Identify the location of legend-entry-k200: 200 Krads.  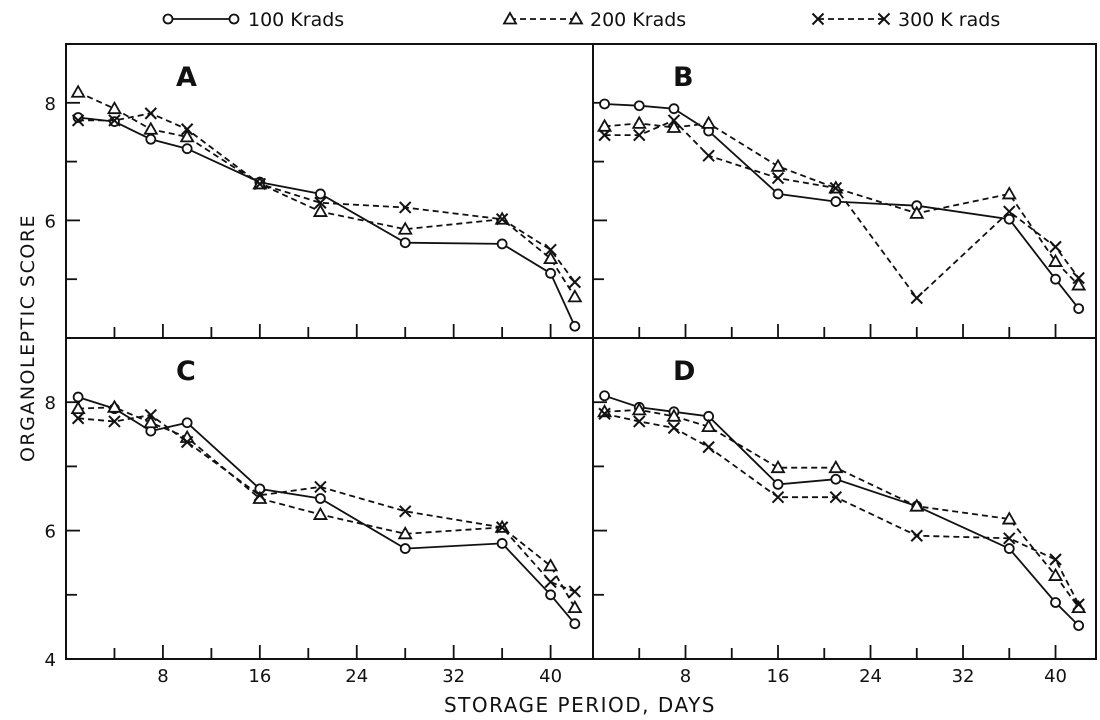
(594, 20).